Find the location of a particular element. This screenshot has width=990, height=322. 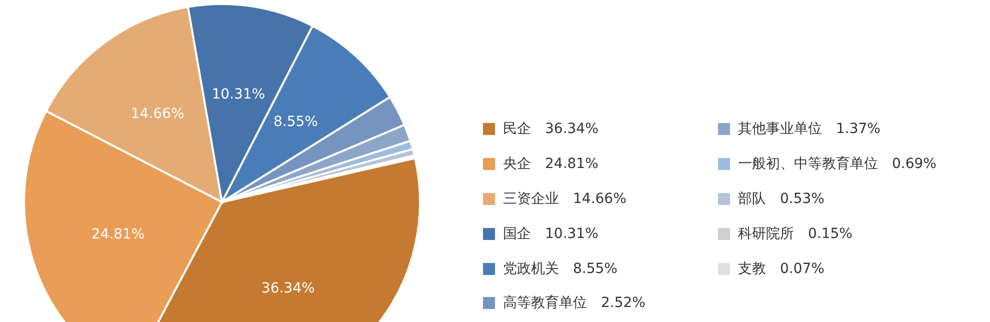

legend-label: 三资企业 is located at coordinates (531, 199).